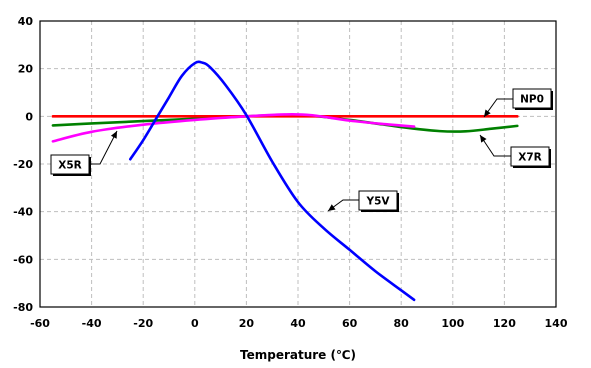 The image size is (591, 368). I want to click on callout-x7r: X7R, so click(515, 151).